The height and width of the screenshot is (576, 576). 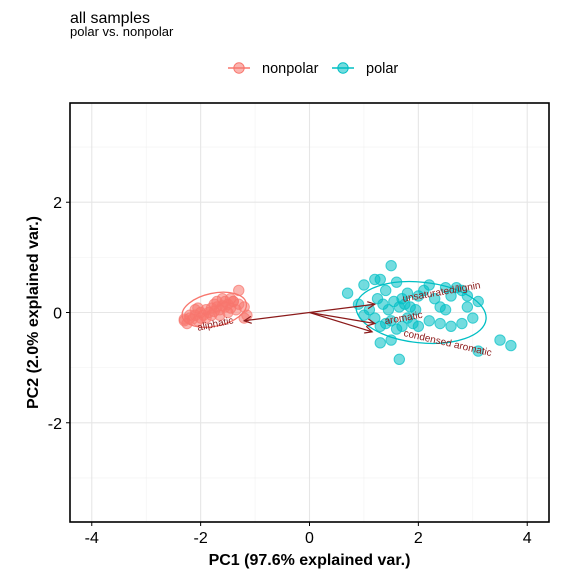 What do you see at coordinates (110, 18) in the screenshot?
I see `chart-title: all samples` at bounding box center [110, 18].